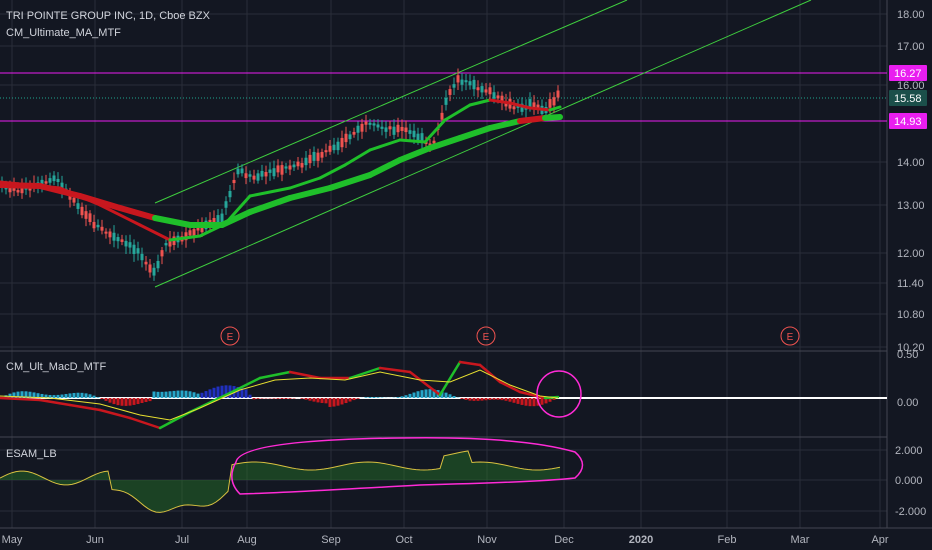 The height and width of the screenshot is (550, 932). I want to click on esam-tick-label: 0.000, so click(909, 481).